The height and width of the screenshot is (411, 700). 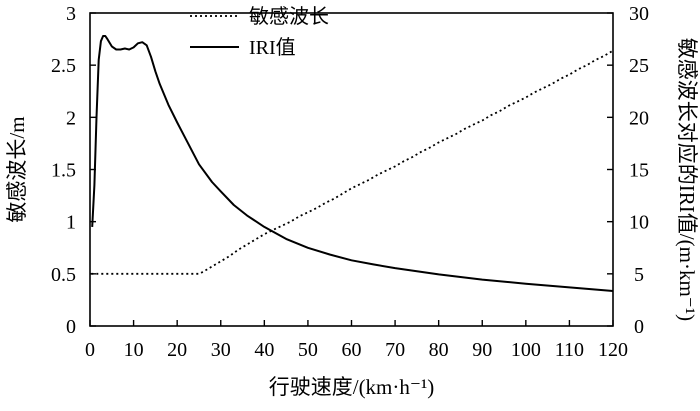 What do you see at coordinates (639, 171) in the screenshot?
I see `y-right-tick-label: 15` at bounding box center [639, 171].